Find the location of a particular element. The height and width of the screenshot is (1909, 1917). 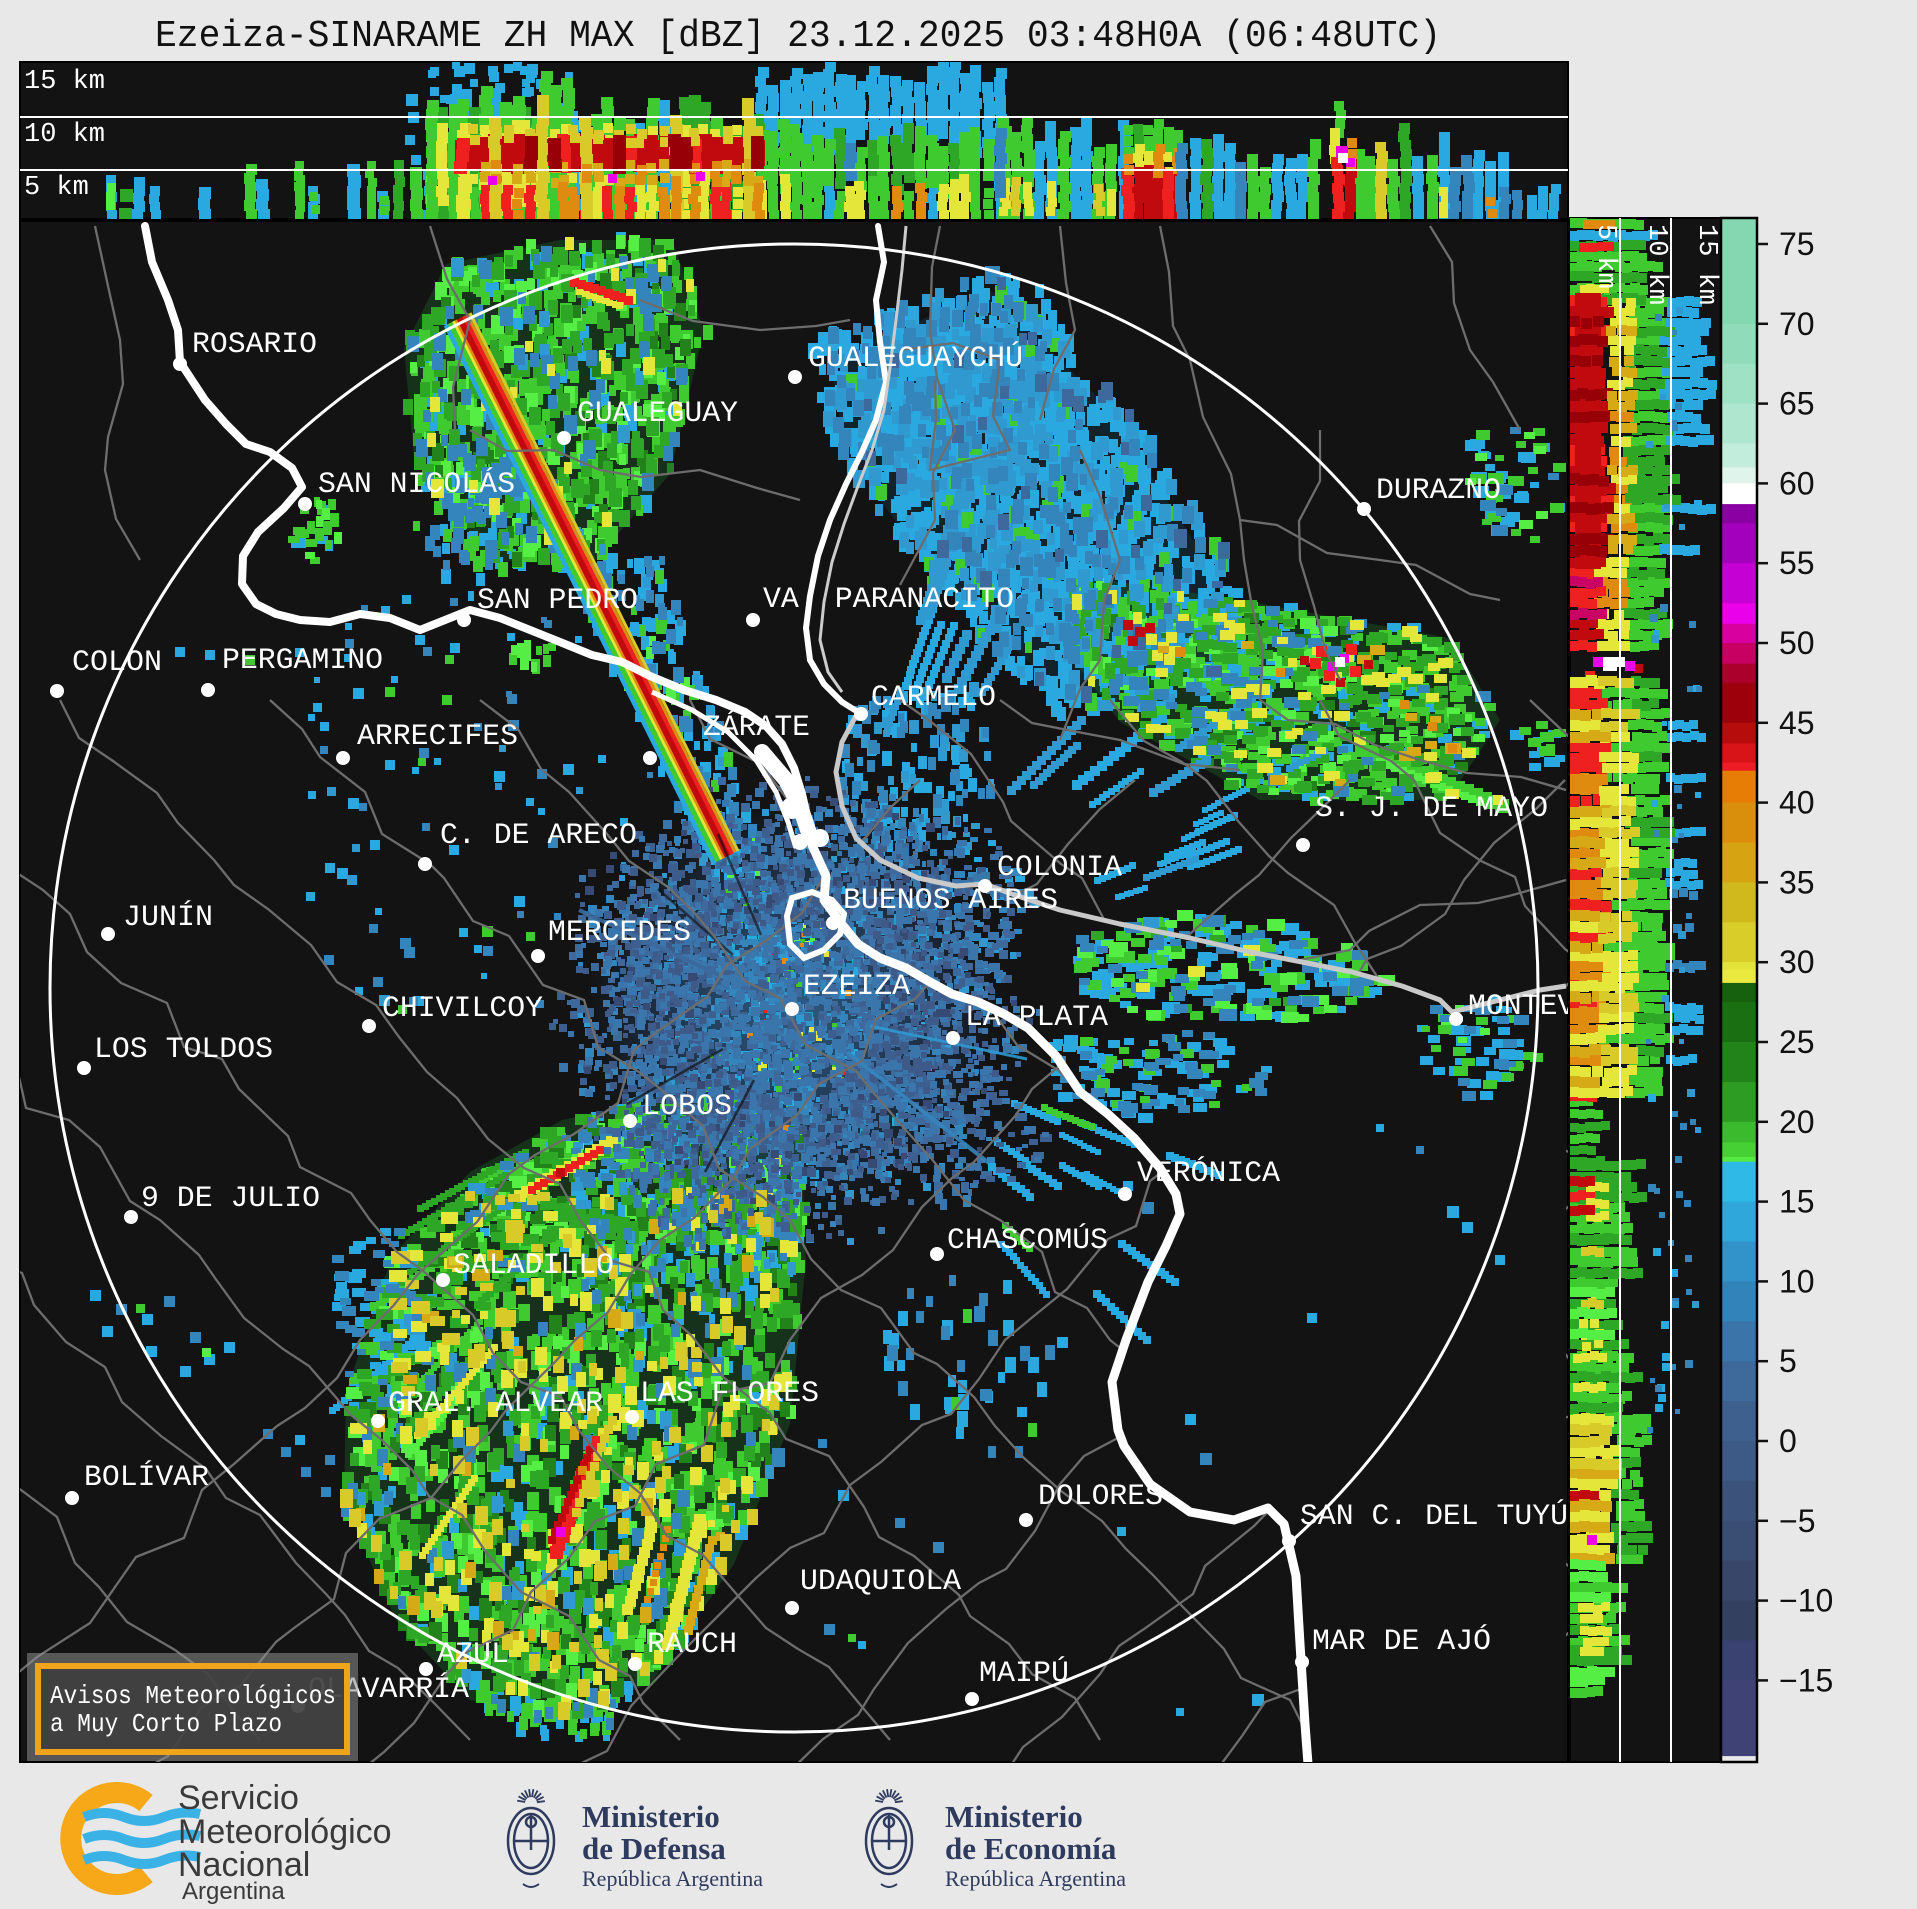

svg-text: PERGAMINO is located at coordinates (302, 661).